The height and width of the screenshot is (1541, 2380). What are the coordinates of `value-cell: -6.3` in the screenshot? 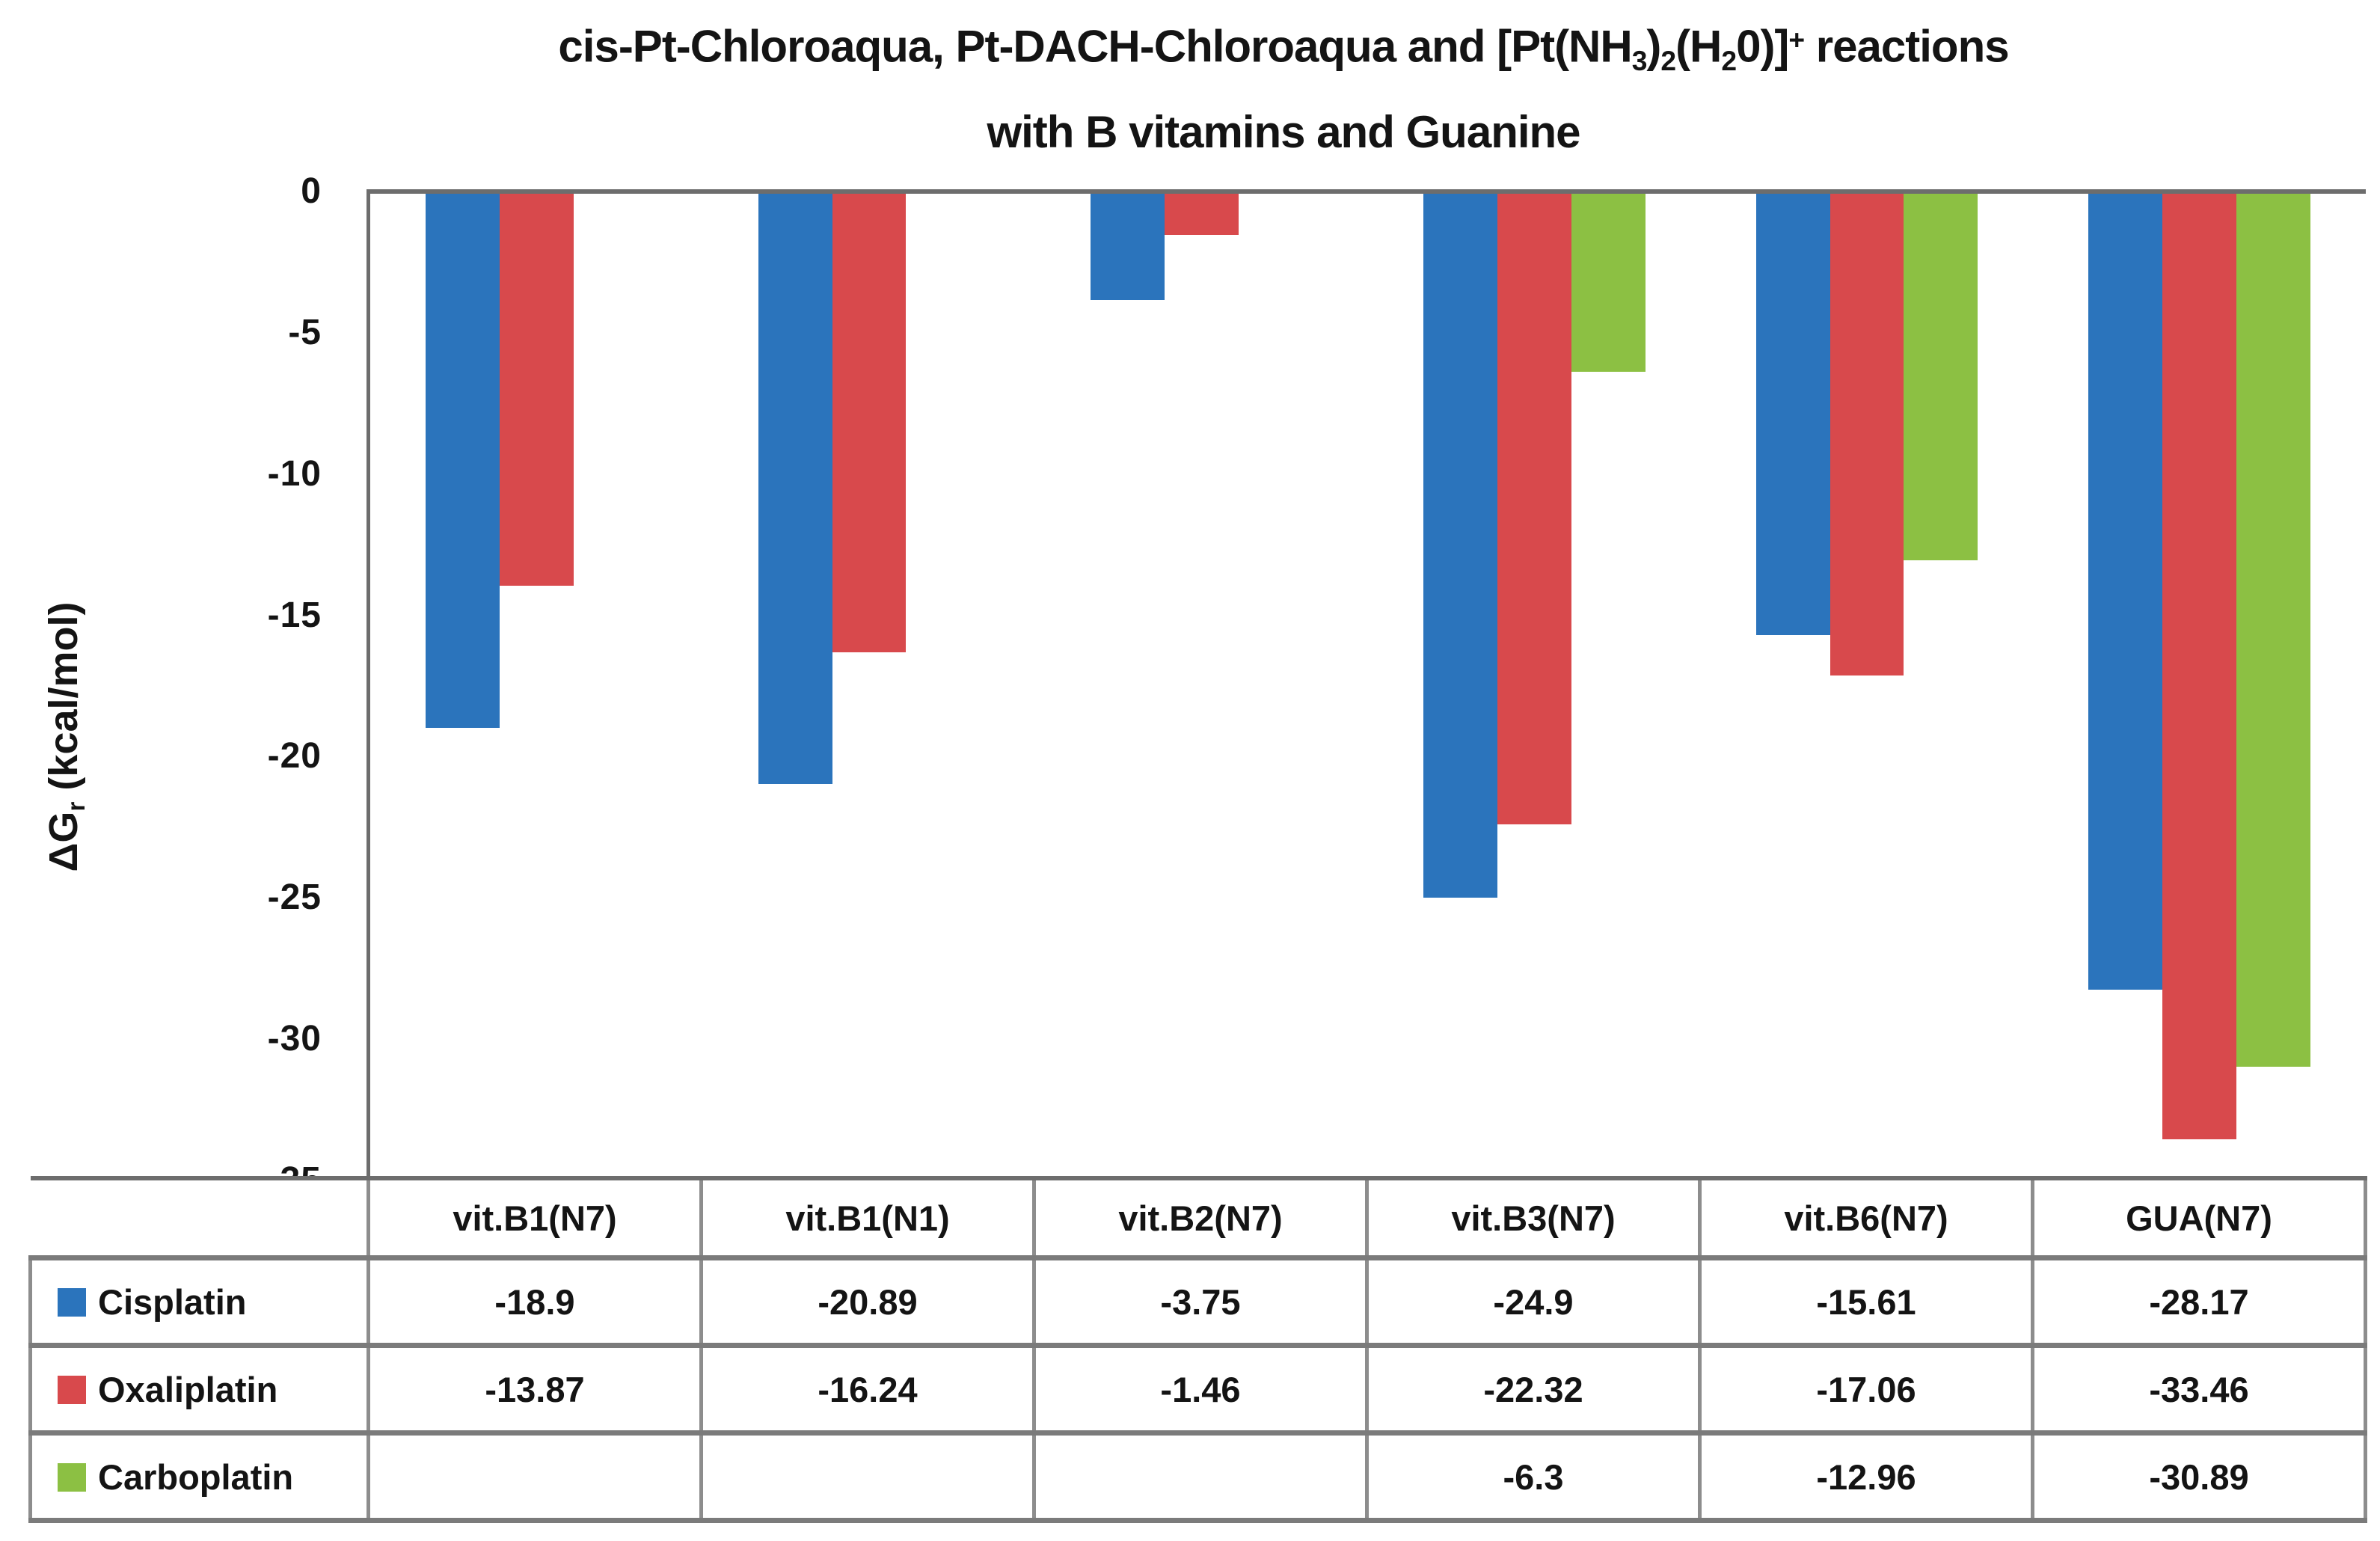 It's located at (1533, 1476).